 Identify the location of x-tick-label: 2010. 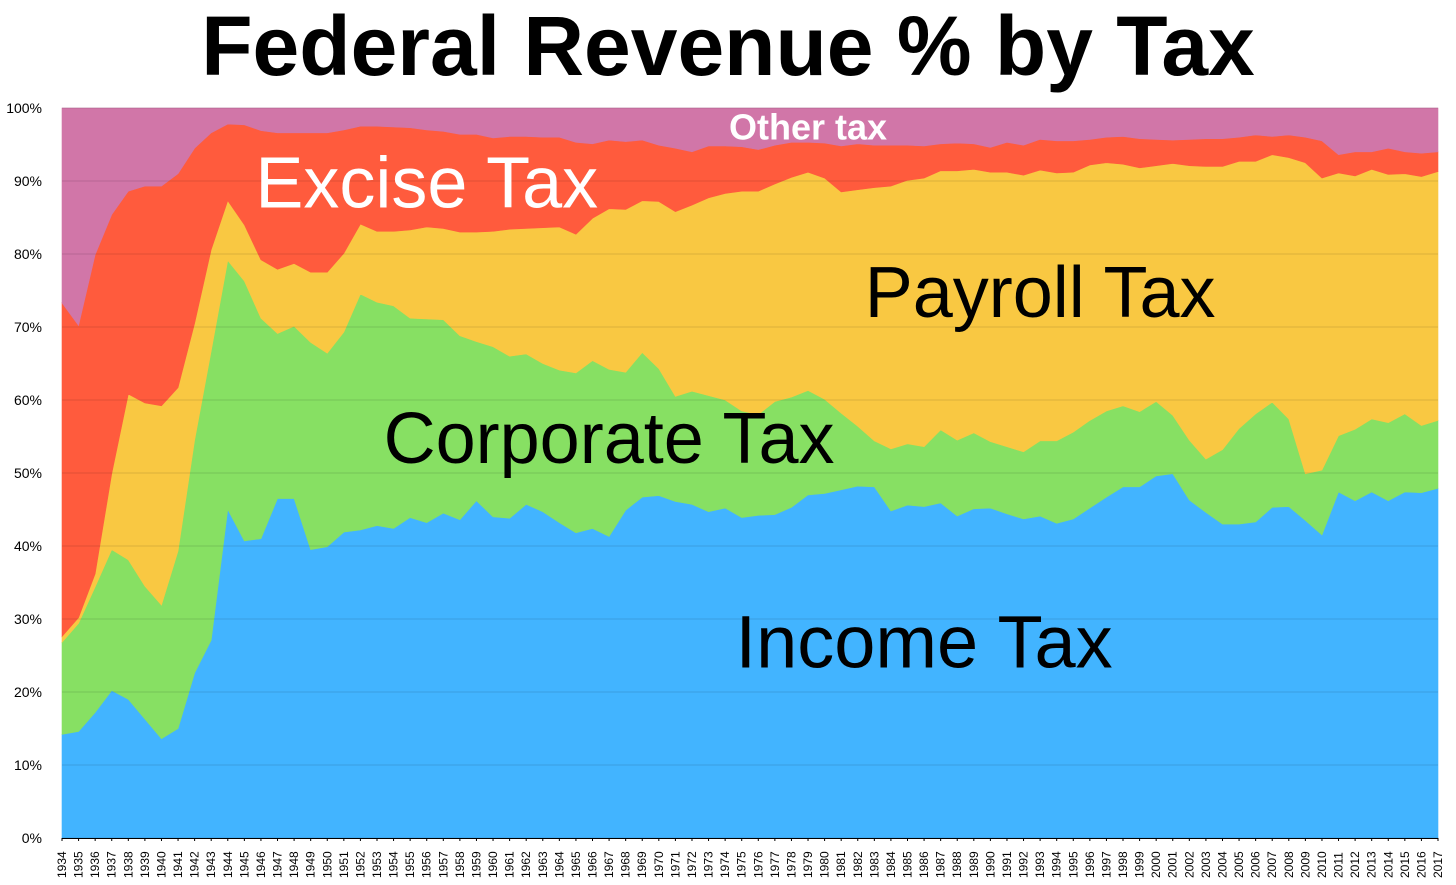
(1322, 864).